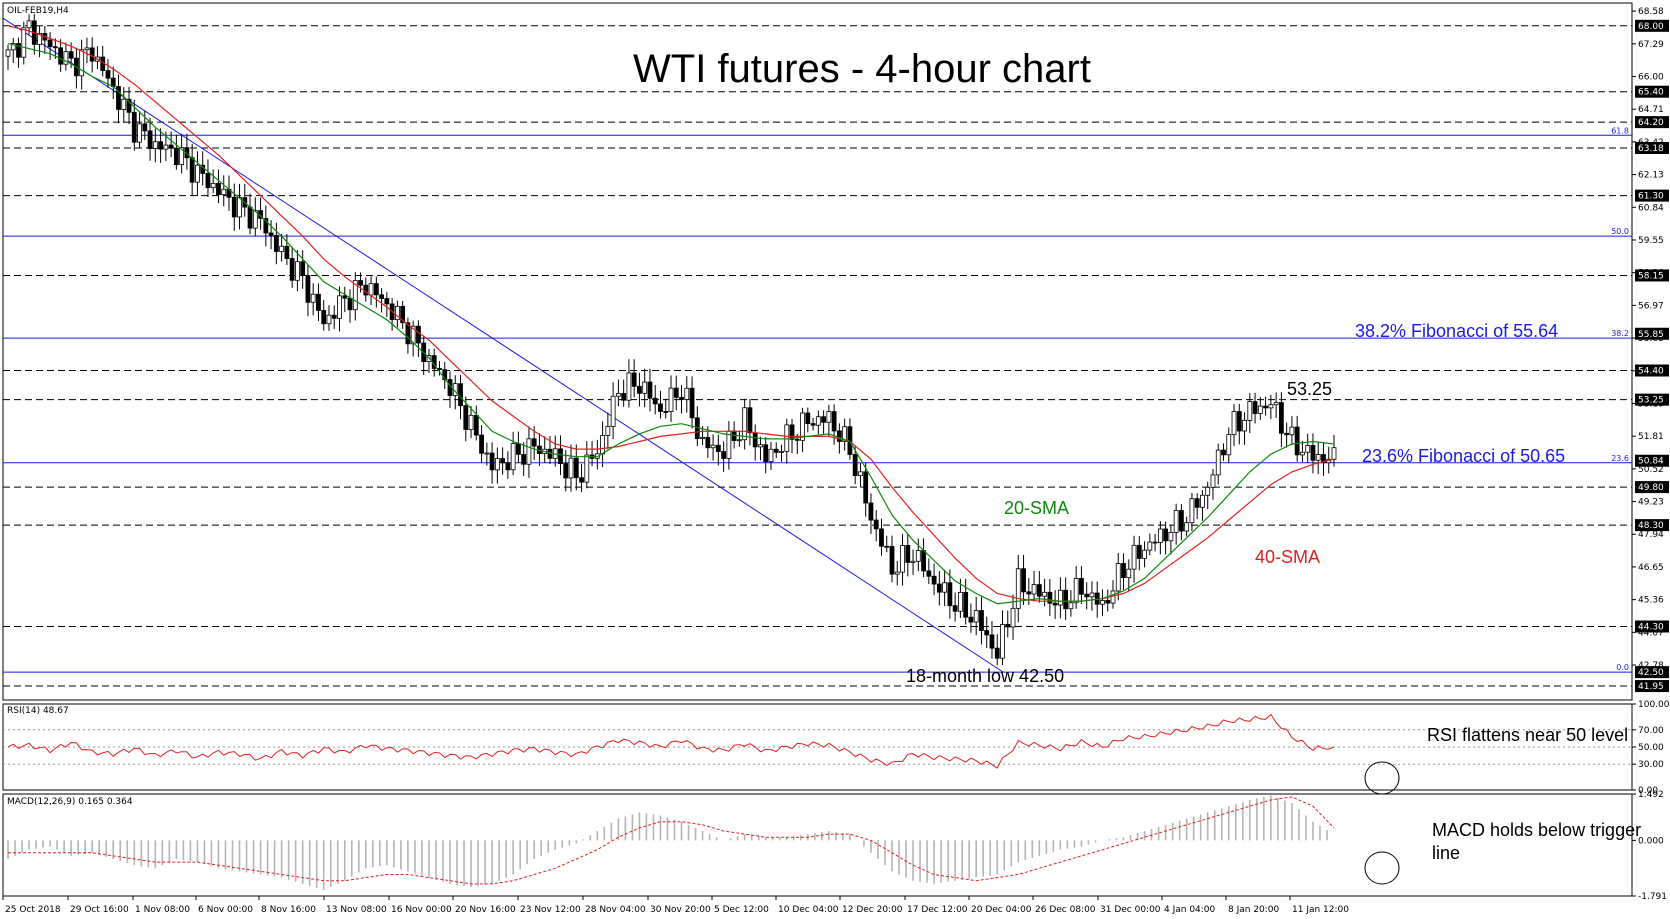 The width and height of the screenshot is (1670, 919). What do you see at coordinates (862, 69) in the screenshot?
I see `chart-title: WTI futures - 4-hour chart` at bounding box center [862, 69].